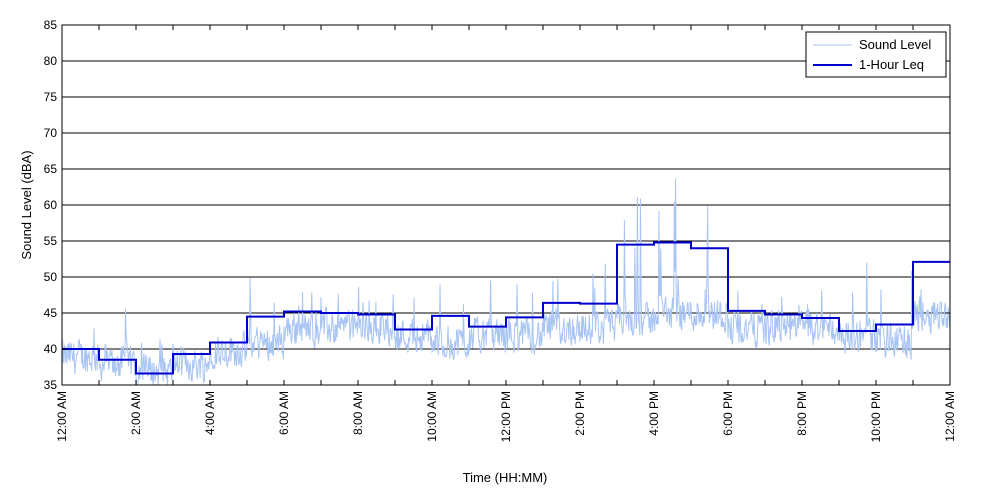 The image size is (1000, 500). Describe the element at coordinates (895, 44) in the screenshot. I see `legend-sound-level-label: Sound Level` at that location.